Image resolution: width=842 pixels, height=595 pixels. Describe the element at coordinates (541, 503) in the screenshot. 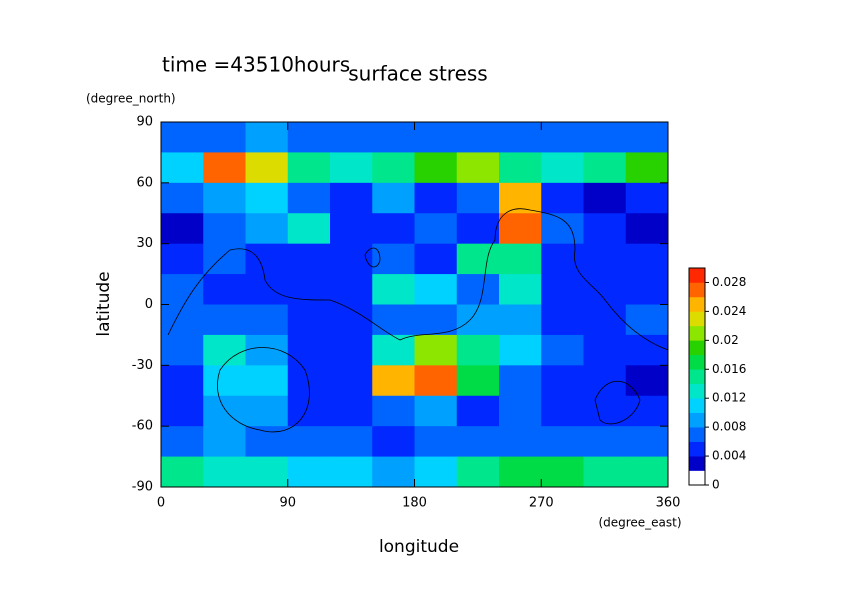

I see `x-tick-label: 270` at that location.